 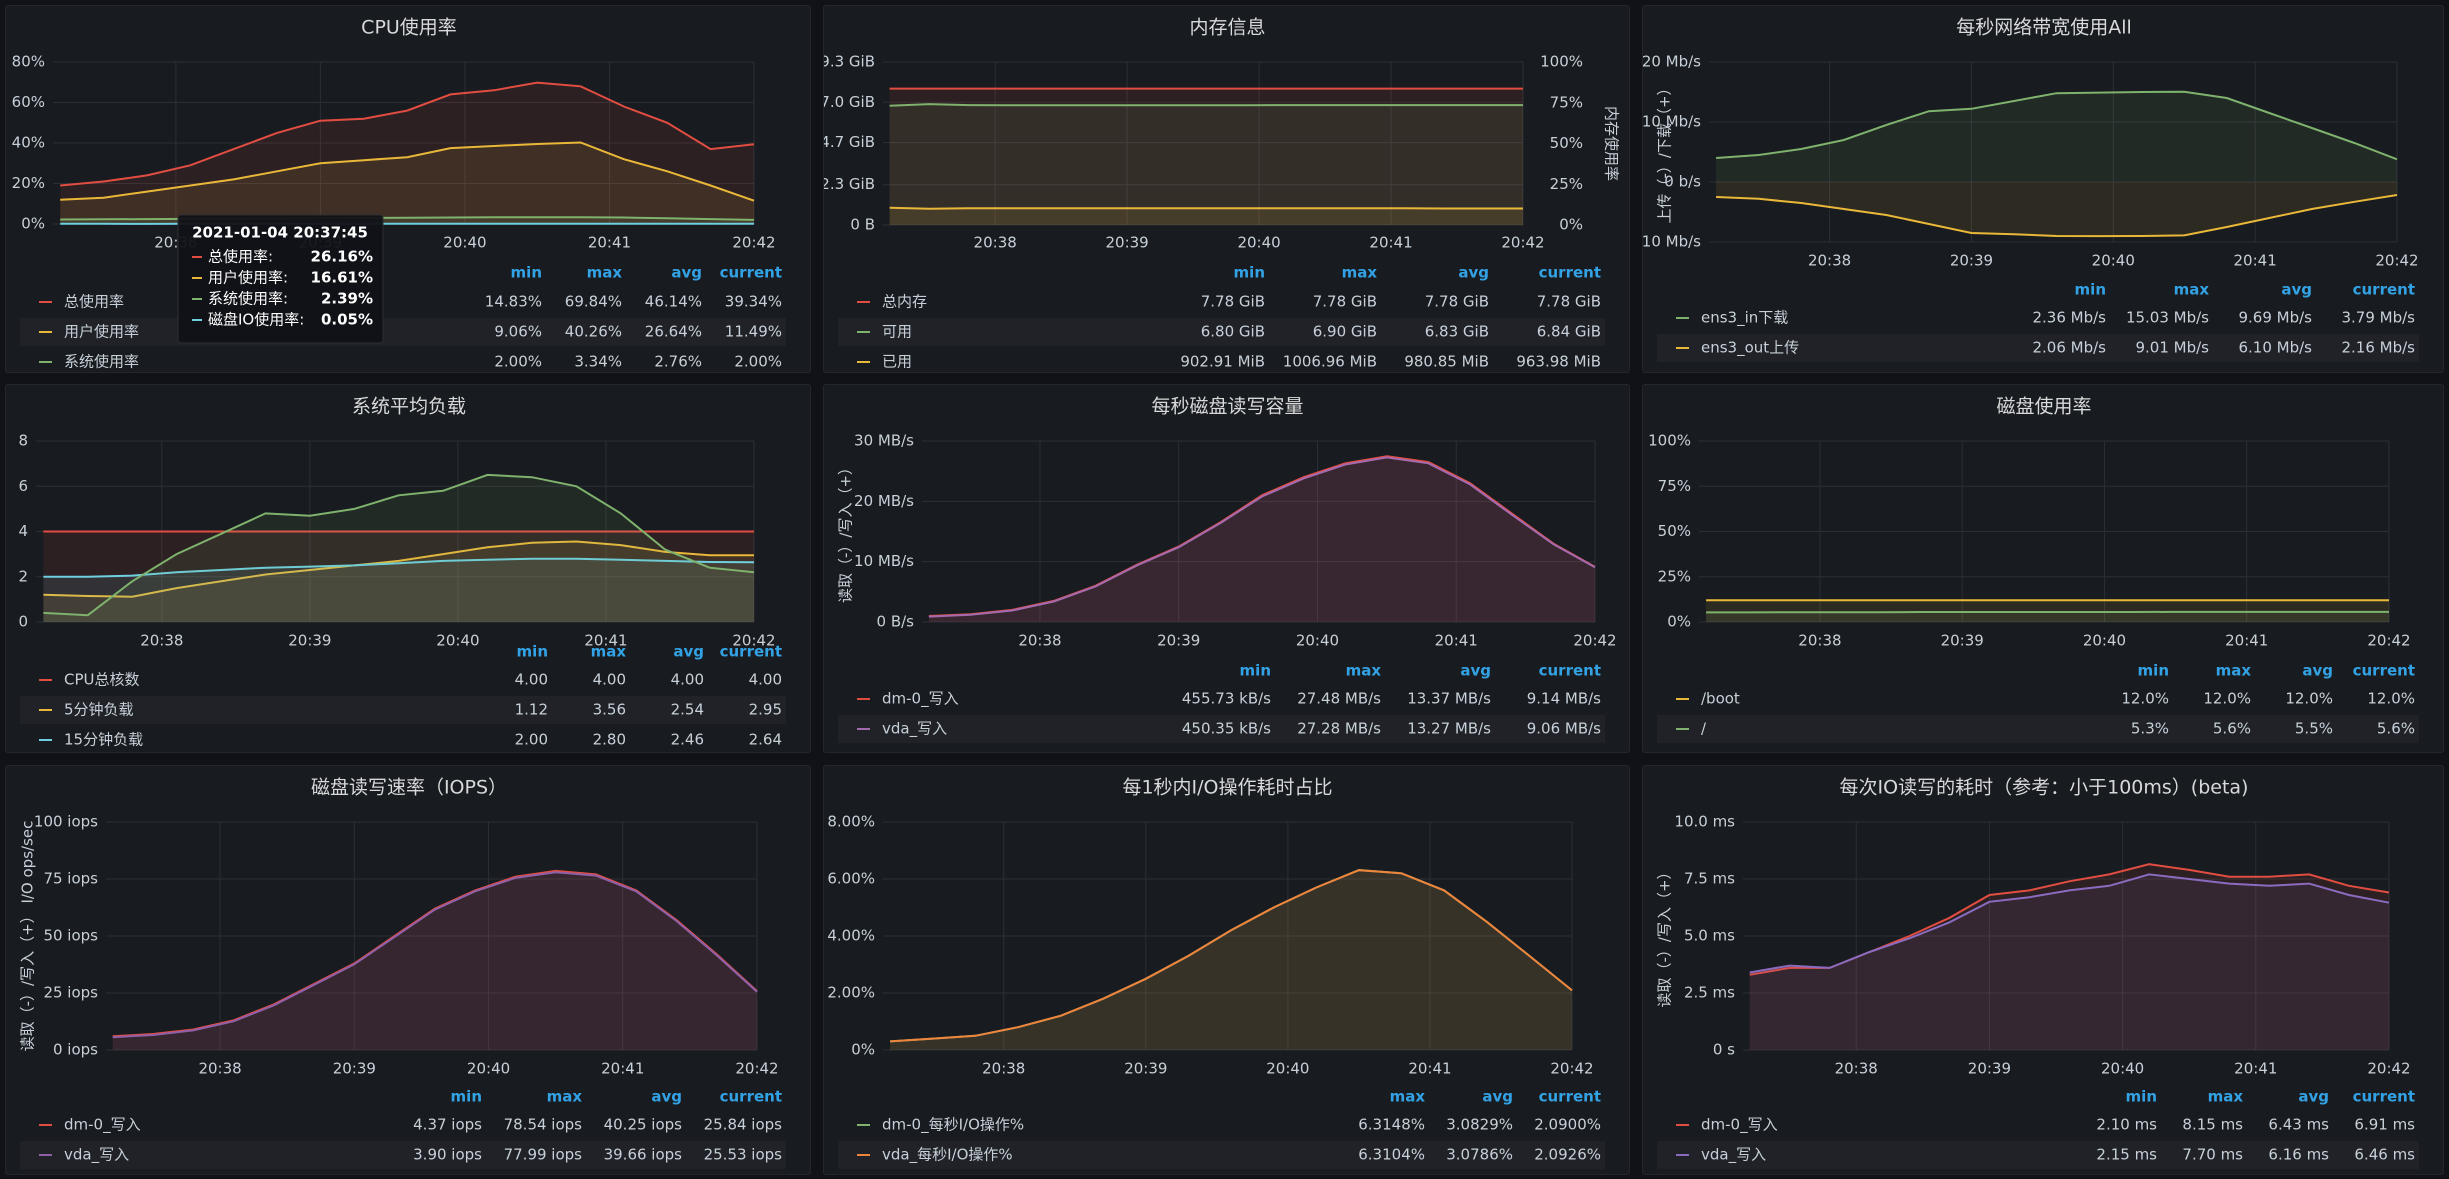 What do you see at coordinates (102, 680) in the screenshot?
I see `legend-name: CPU总核数` at bounding box center [102, 680].